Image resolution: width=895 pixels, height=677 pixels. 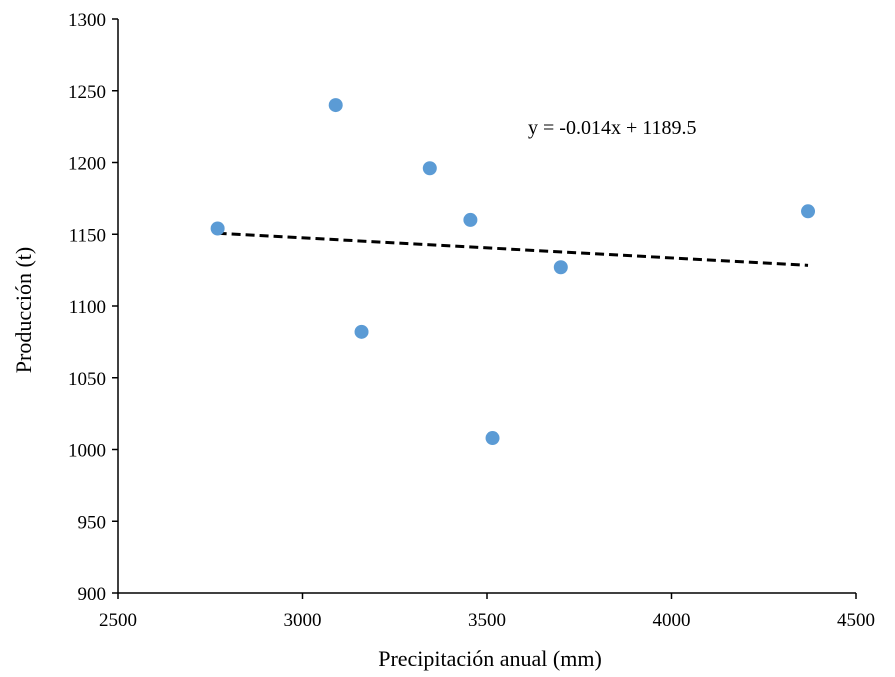 I want to click on x-tick-label: 4000, so click(x=672, y=620).